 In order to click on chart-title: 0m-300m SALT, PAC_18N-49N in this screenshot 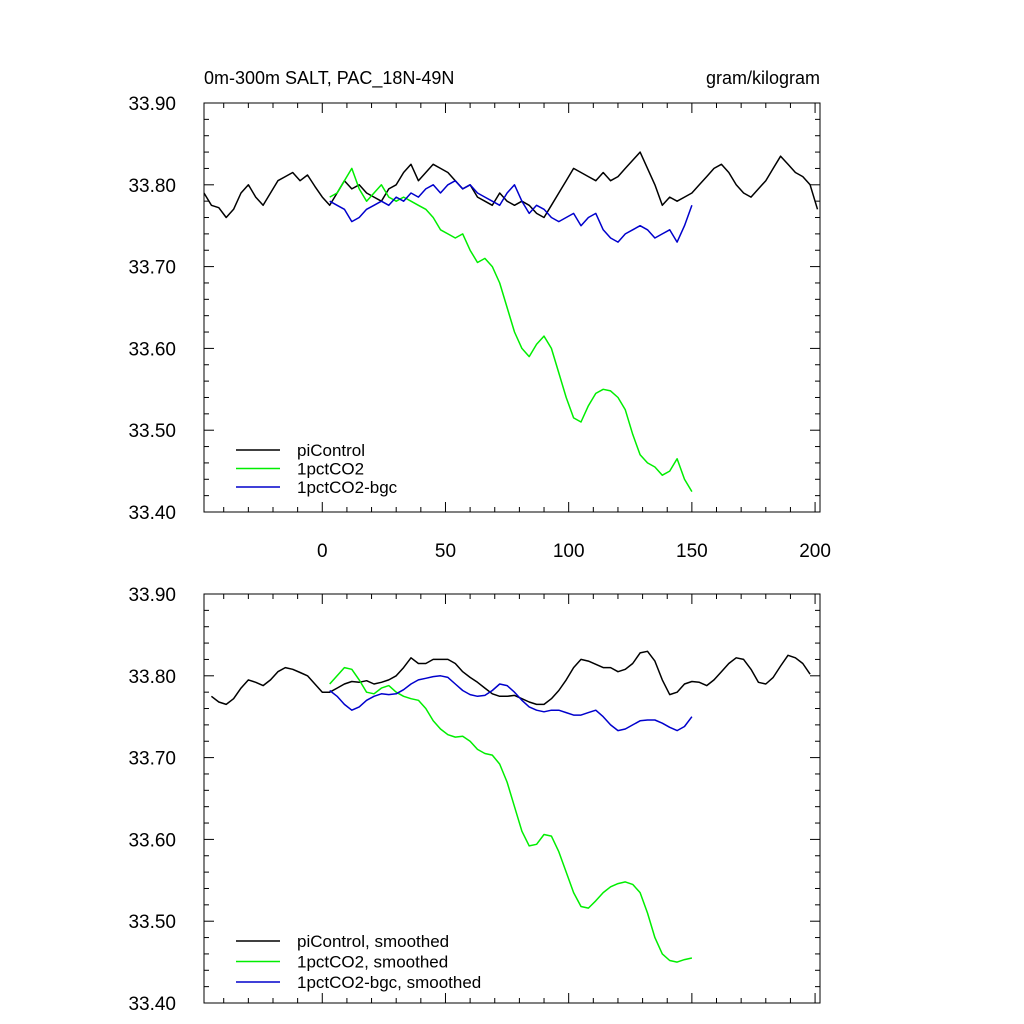, I will do `click(329, 78)`.